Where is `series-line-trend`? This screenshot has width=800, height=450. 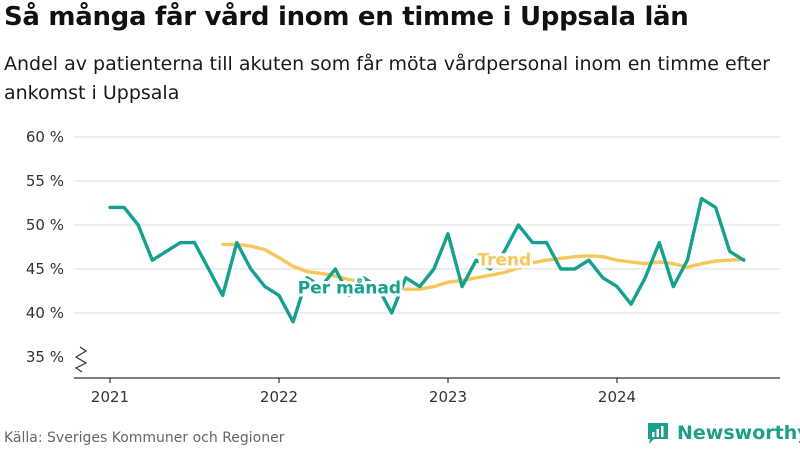 series-line-trend is located at coordinates (483, 266).